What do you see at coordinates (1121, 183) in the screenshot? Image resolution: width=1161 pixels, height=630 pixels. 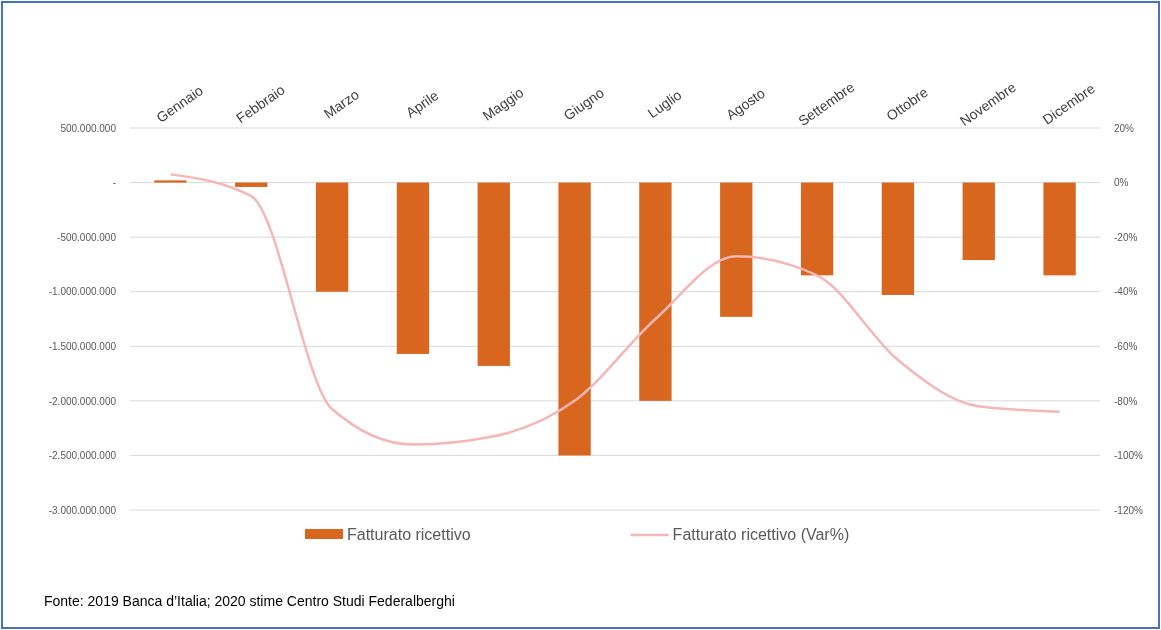 I see `y2-tick-label: 0%` at bounding box center [1121, 183].